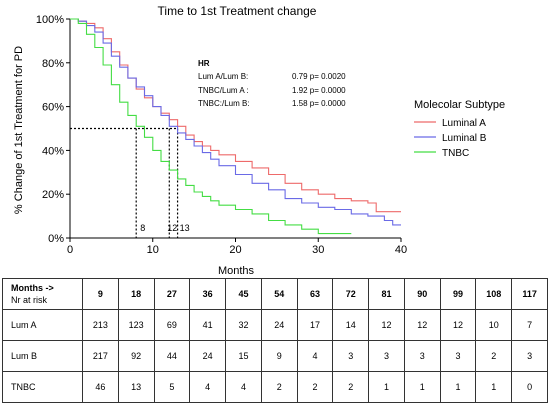 Image resolution: width=550 pixels, height=403 pixels. What do you see at coordinates (319, 103) in the screenshot?
I see `hr-row-value: 1.58 p= 0.0000` at bounding box center [319, 103].